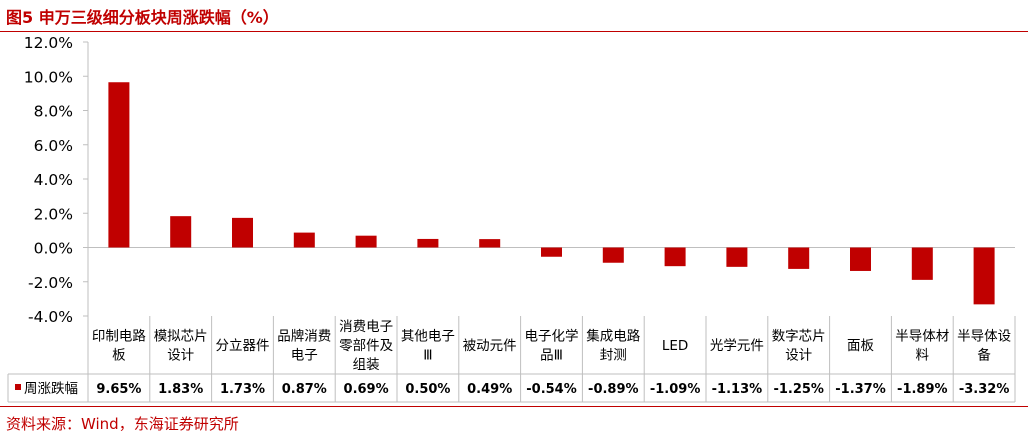 The width and height of the screenshot is (1032, 440). What do you see at coordinates (53, 180) in the screenshot?
I see `y-tick-label: 4.0%` at bounding box center [53, 180].